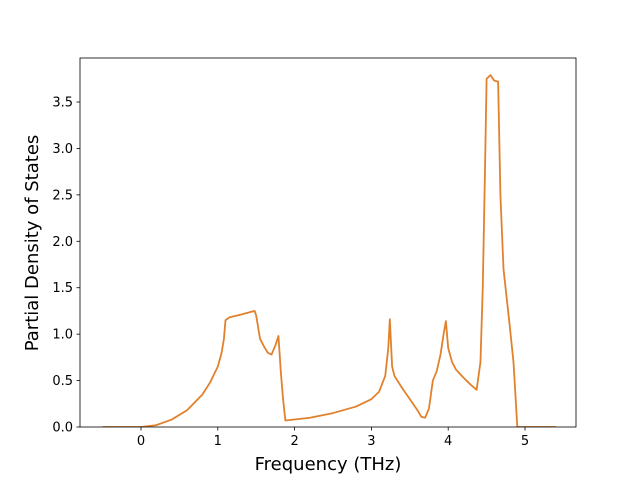 Image resolution: width=640 pixels, height=480 pixels. Describe the element at coordinates (62, 288) in the screenshot. I see `y-tick-label: 1.5` at that location.